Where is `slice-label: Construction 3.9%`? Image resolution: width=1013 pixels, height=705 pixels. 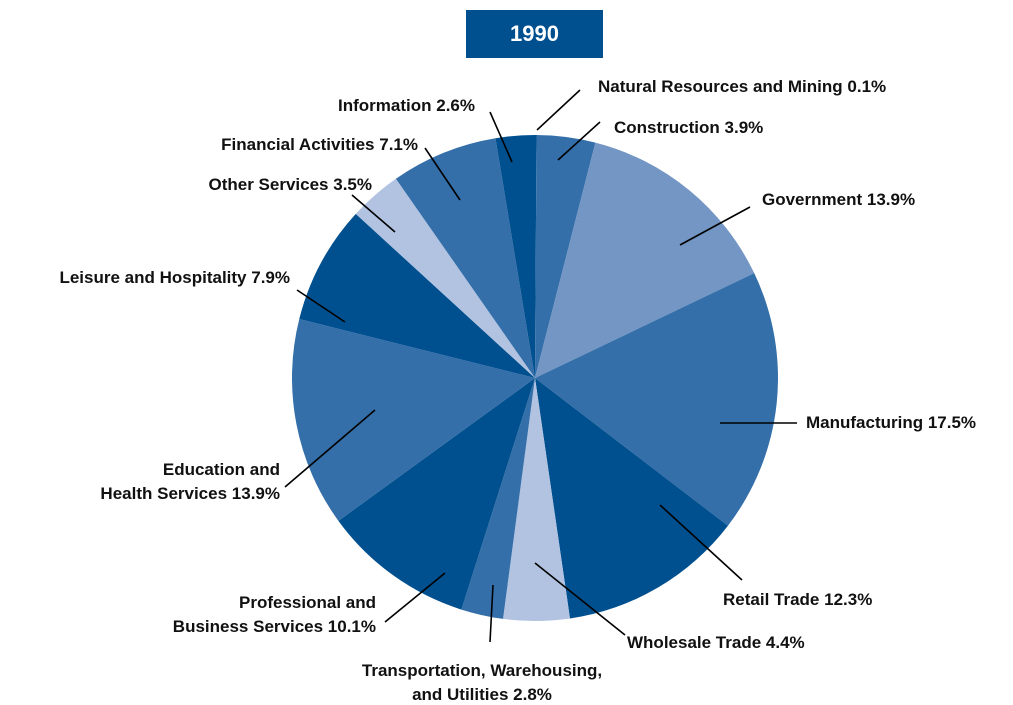 slice-label: Construction 3.9% is located at coordinates (688, 128).